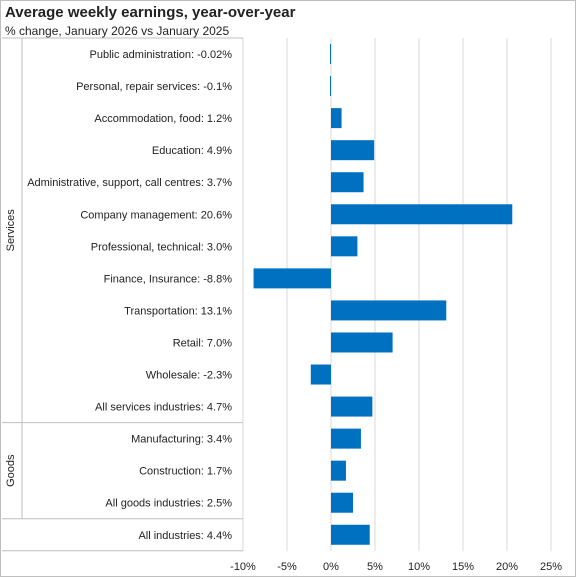  What do you see at coordinates (192, 151) in the screenshot?
I see `category-label: Education: 4.9%` at bounding box center [192, 151].